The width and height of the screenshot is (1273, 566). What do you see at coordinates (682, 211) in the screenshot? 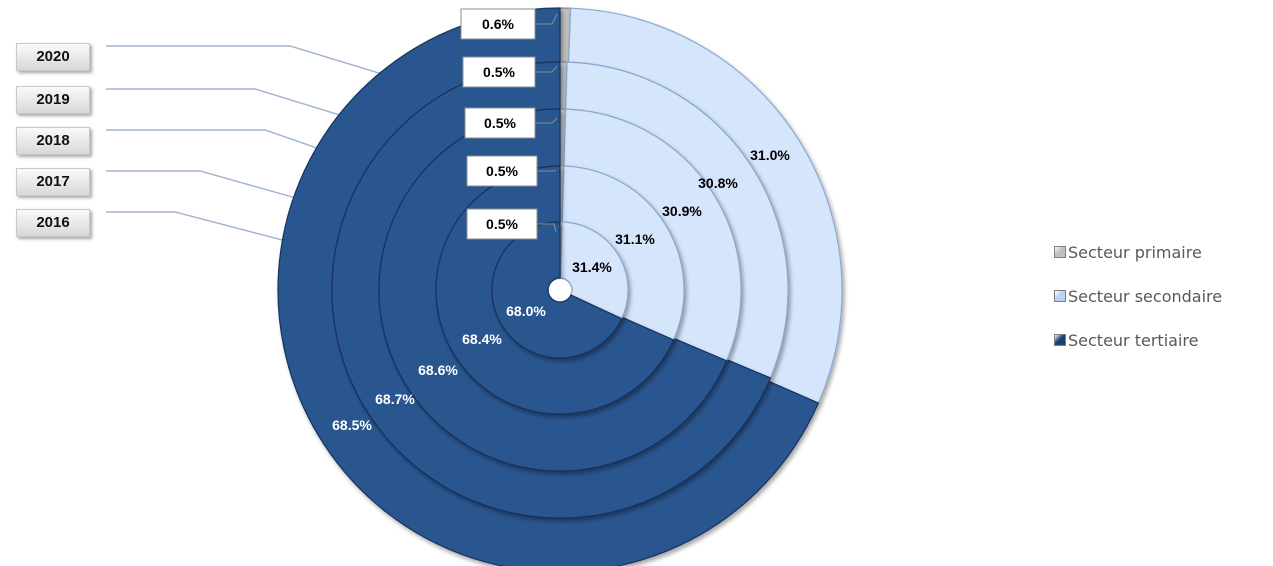
I see `label-secondaire-2018: 30.9%` at bounding box center [682, 211].